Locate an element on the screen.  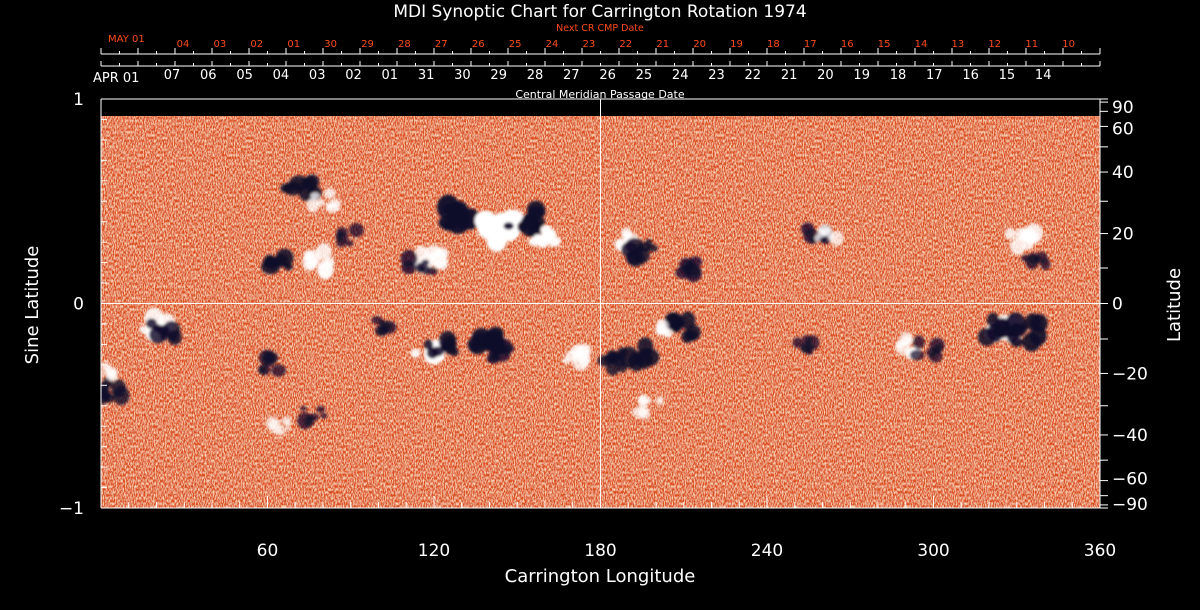
x-tick-label: 120 is located at coordinates (434, 551).